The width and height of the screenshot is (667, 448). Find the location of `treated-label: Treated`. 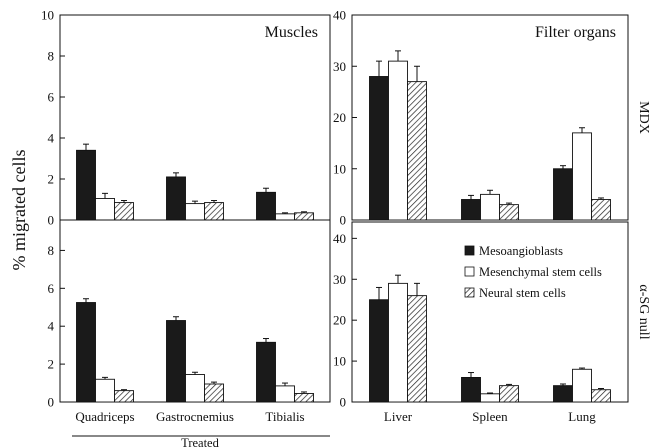

treated-label: Treated is located at coordinates (200, 442).